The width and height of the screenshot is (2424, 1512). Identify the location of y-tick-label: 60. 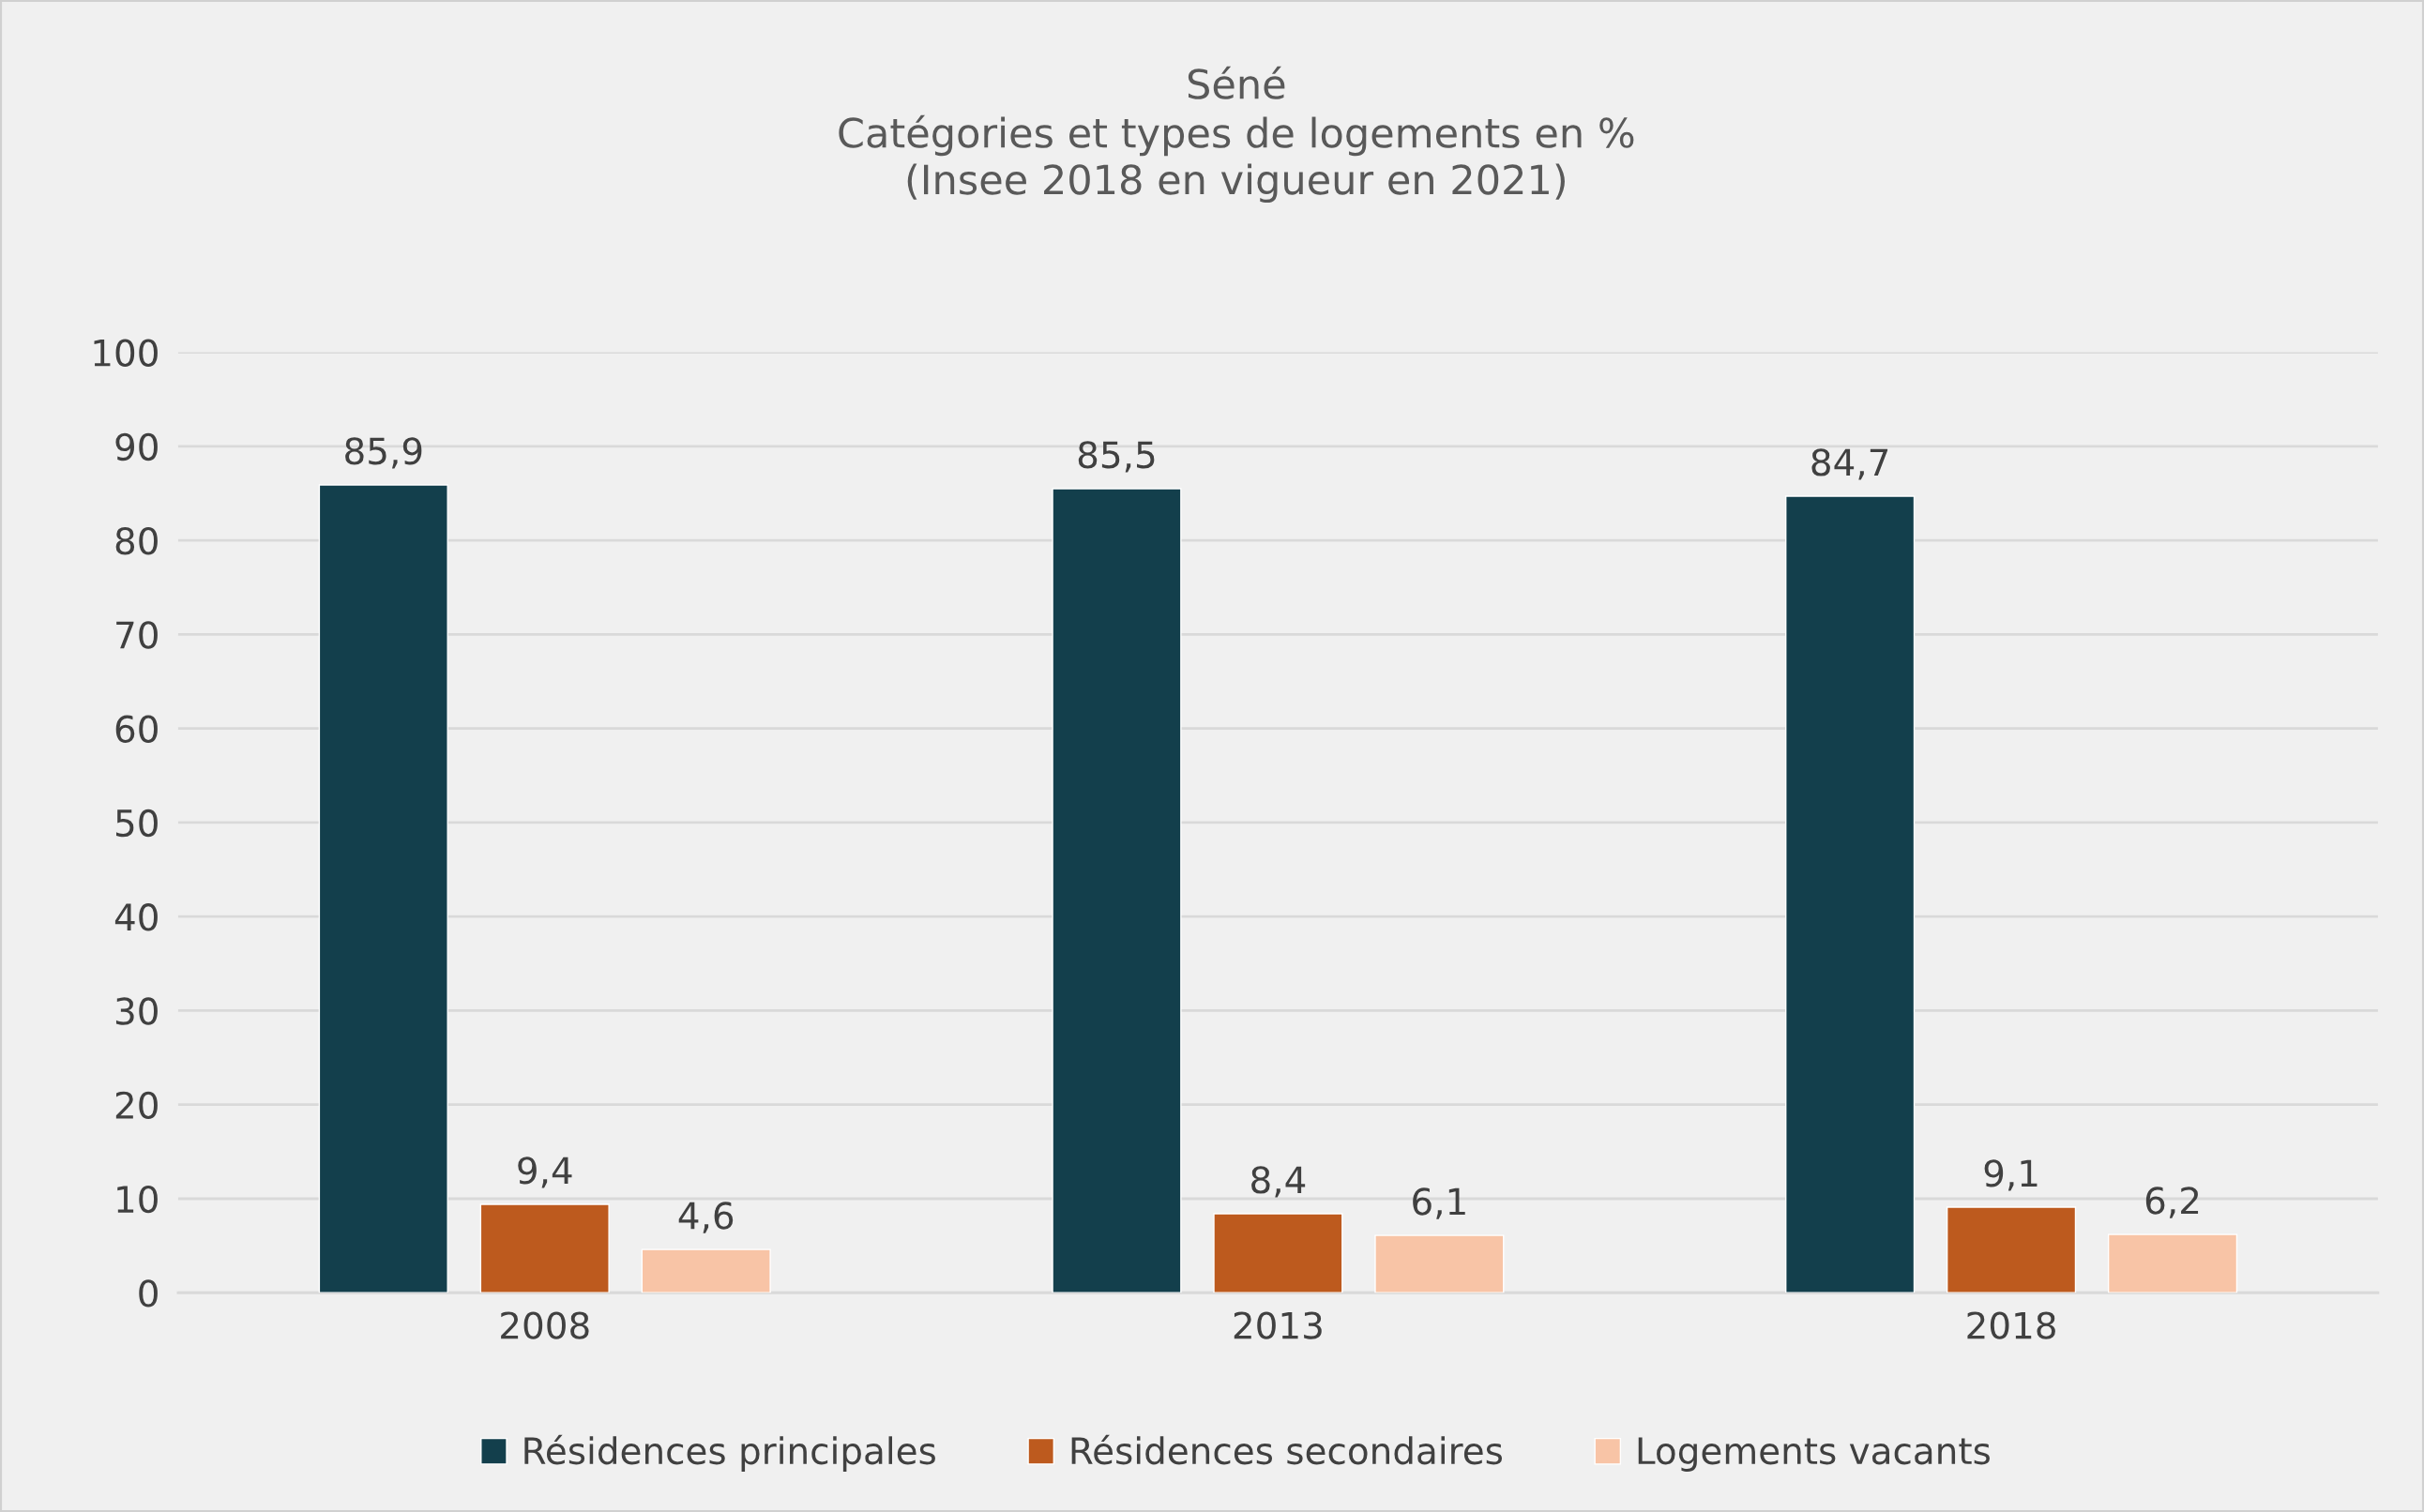
(136, 729).